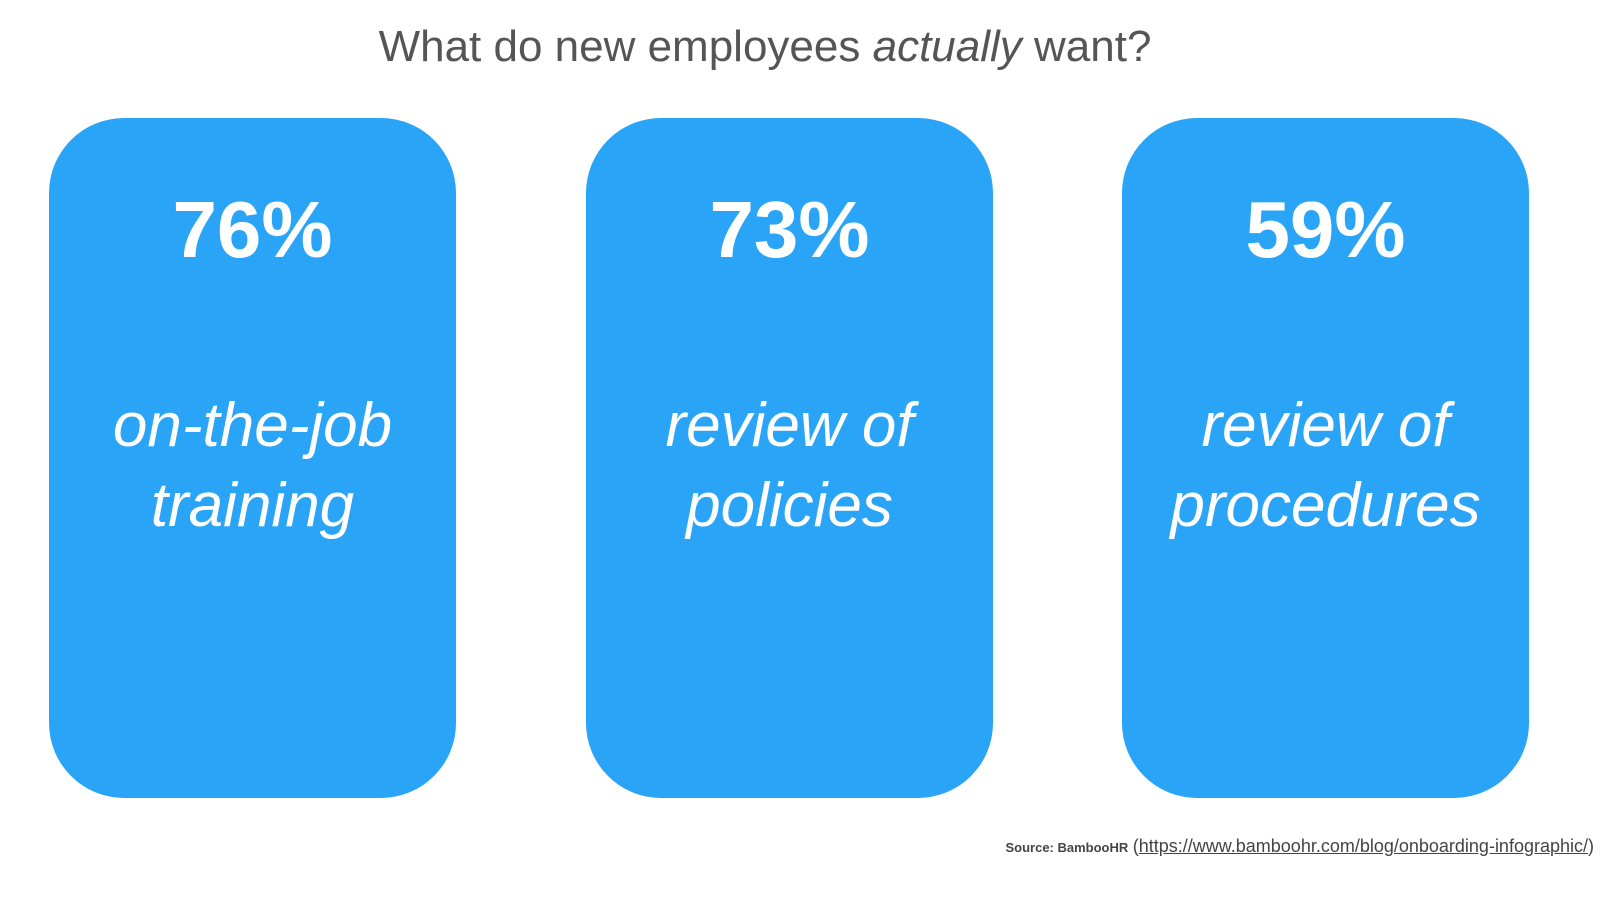  What do you see at coordinates (625, 46) in the screenshot?
I see `title-text-before: What do new employees` at bounding box center [625, 46].